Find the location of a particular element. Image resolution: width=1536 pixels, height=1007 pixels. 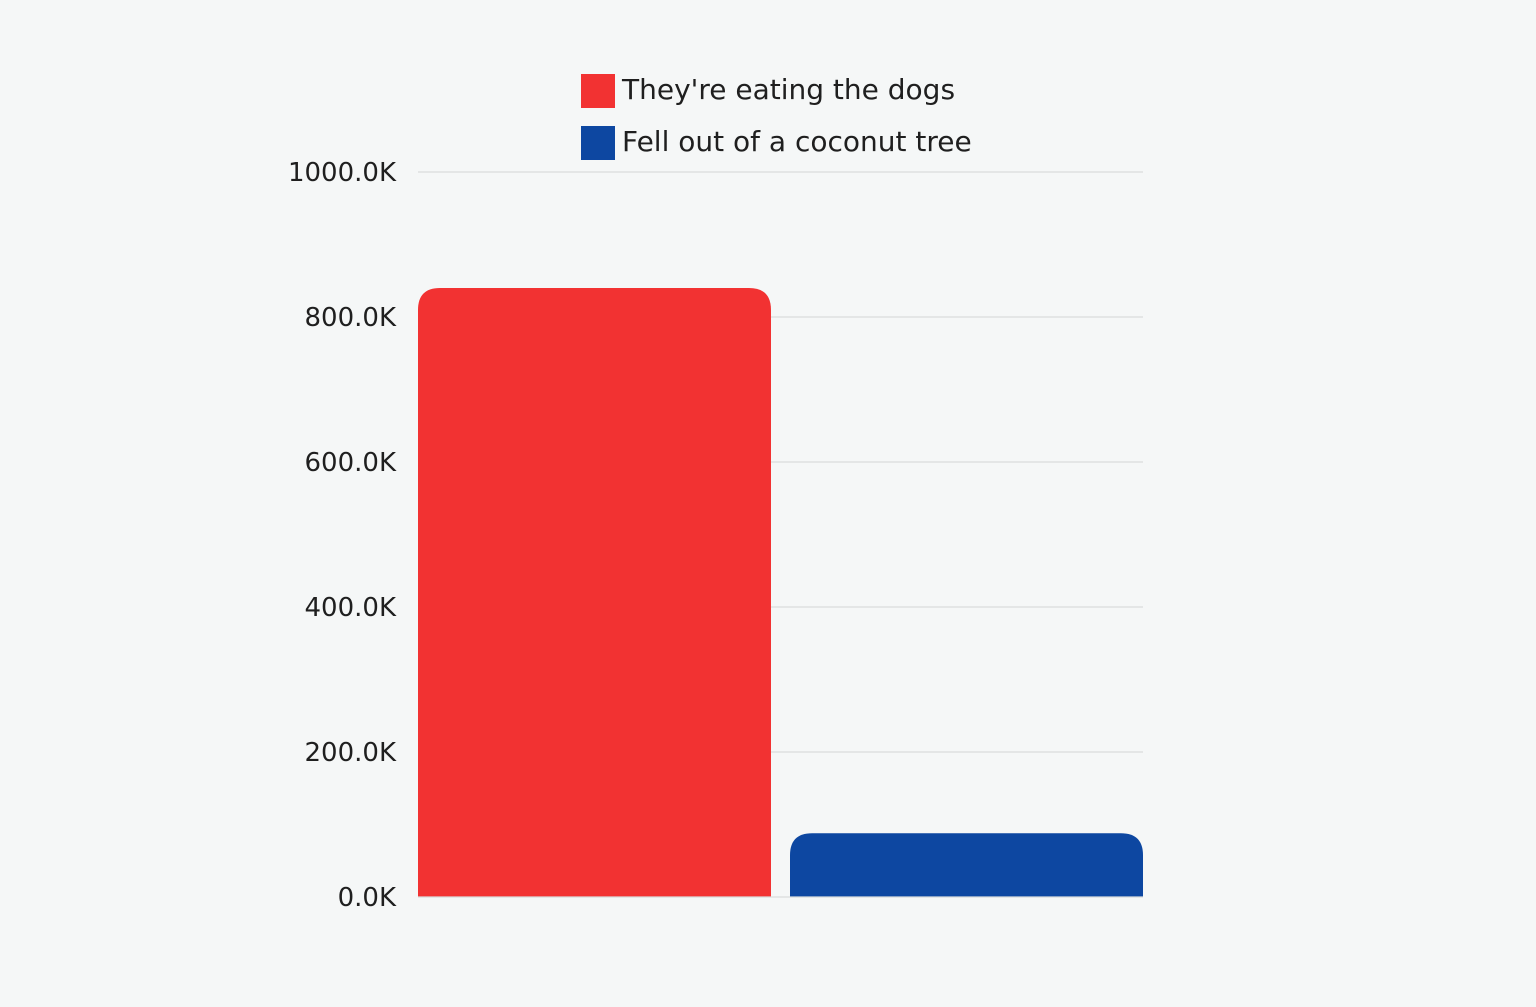

legend-label-0: They're eating the dogs is located at coordinates (788, 89).